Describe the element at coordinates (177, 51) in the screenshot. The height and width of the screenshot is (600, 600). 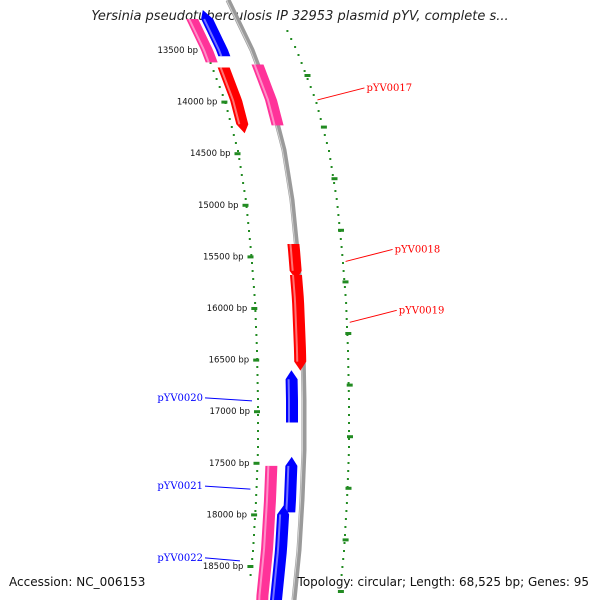
I see `tick-label: 13500 bp` at that location.